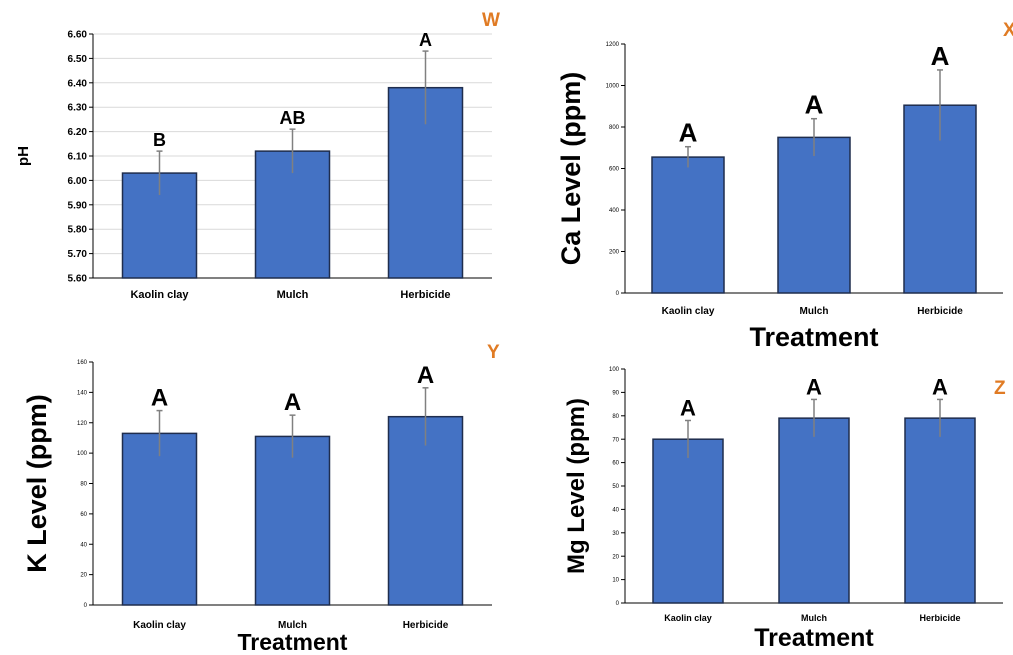 This screenshot has width=1013, height=655. Describe the element at coordinates (615, 440) in the screenshot. I see `y-tick-label: 70` at that location.